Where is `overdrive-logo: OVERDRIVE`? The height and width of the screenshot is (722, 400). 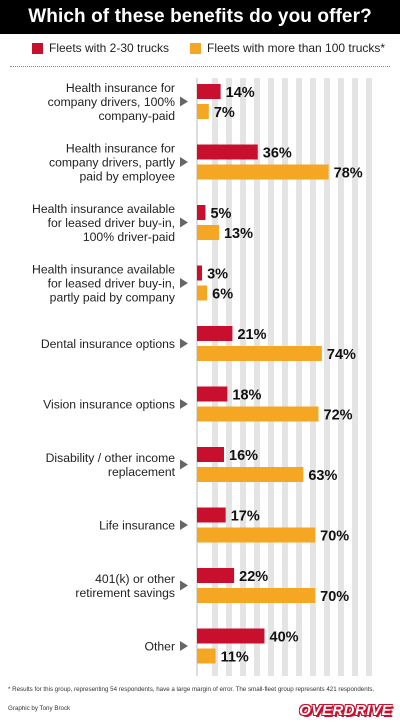 overdrive-logo: OVERDRIVE is located at coordinates (345, 710).